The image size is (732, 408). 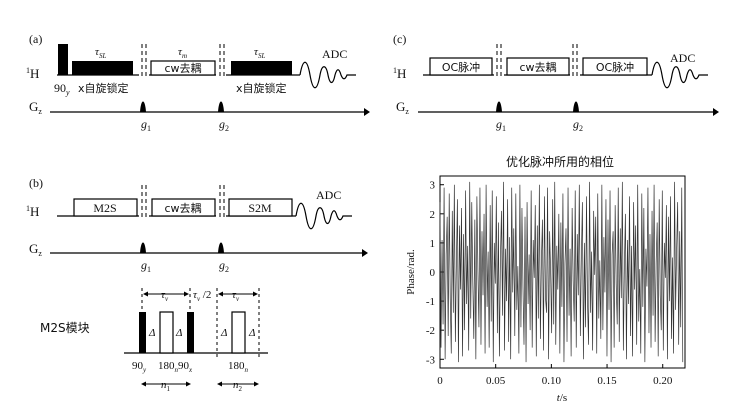 I want to click on panel-a-tau-m: τm, so click(x=182, y=53).